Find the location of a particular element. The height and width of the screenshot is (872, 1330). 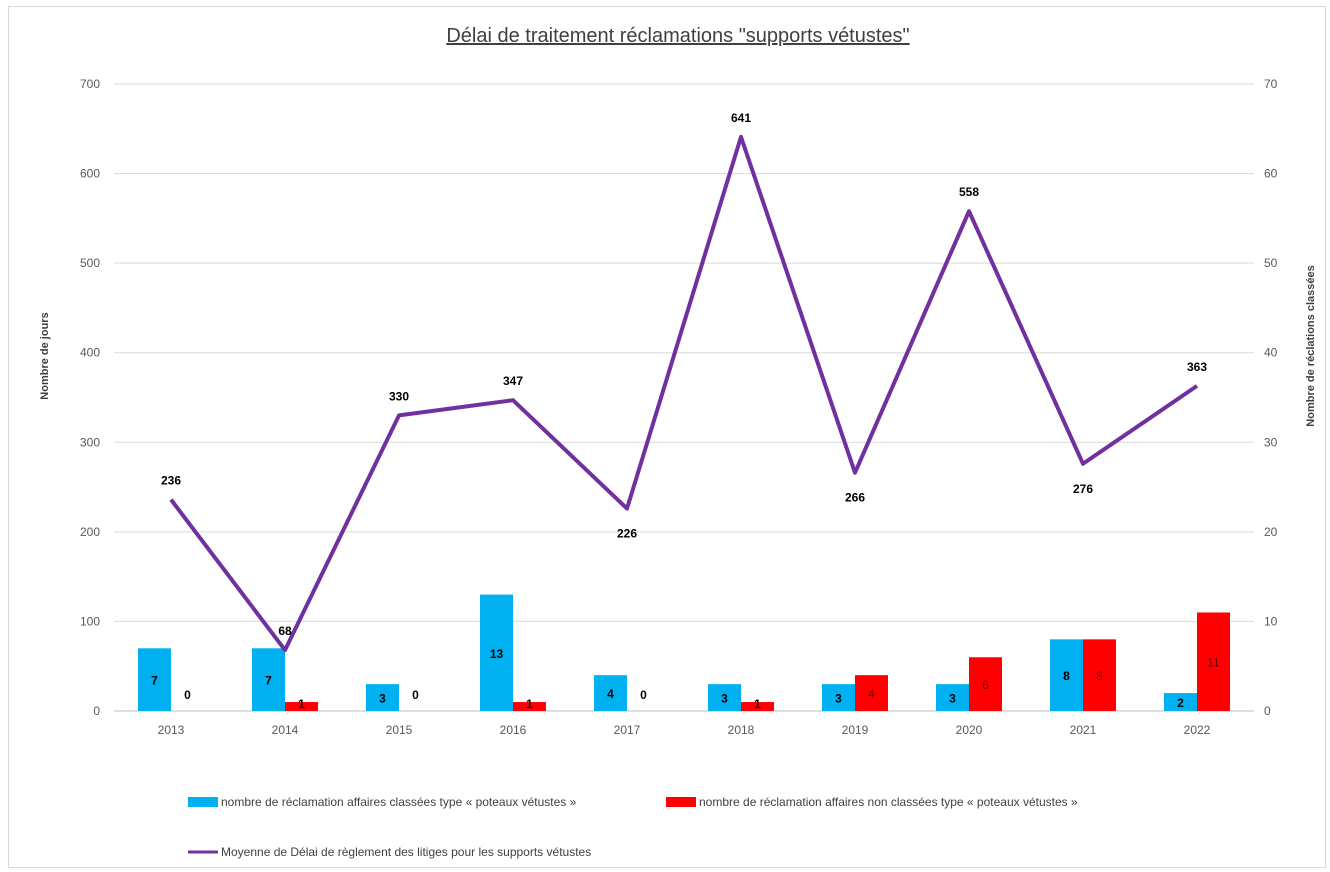

bar-label-classees: 4 is located at coordinates (610, 694).